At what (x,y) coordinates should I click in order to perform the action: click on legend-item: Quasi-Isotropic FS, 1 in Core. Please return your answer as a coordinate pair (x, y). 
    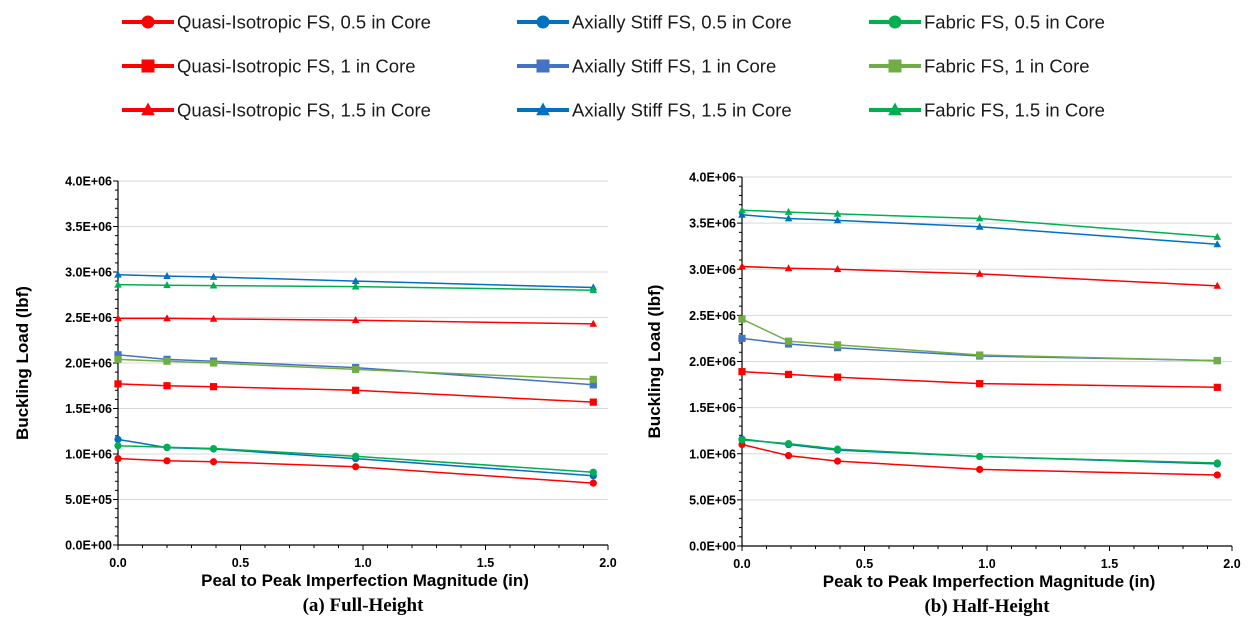
    Looking at the image, I should click on (269, 66).